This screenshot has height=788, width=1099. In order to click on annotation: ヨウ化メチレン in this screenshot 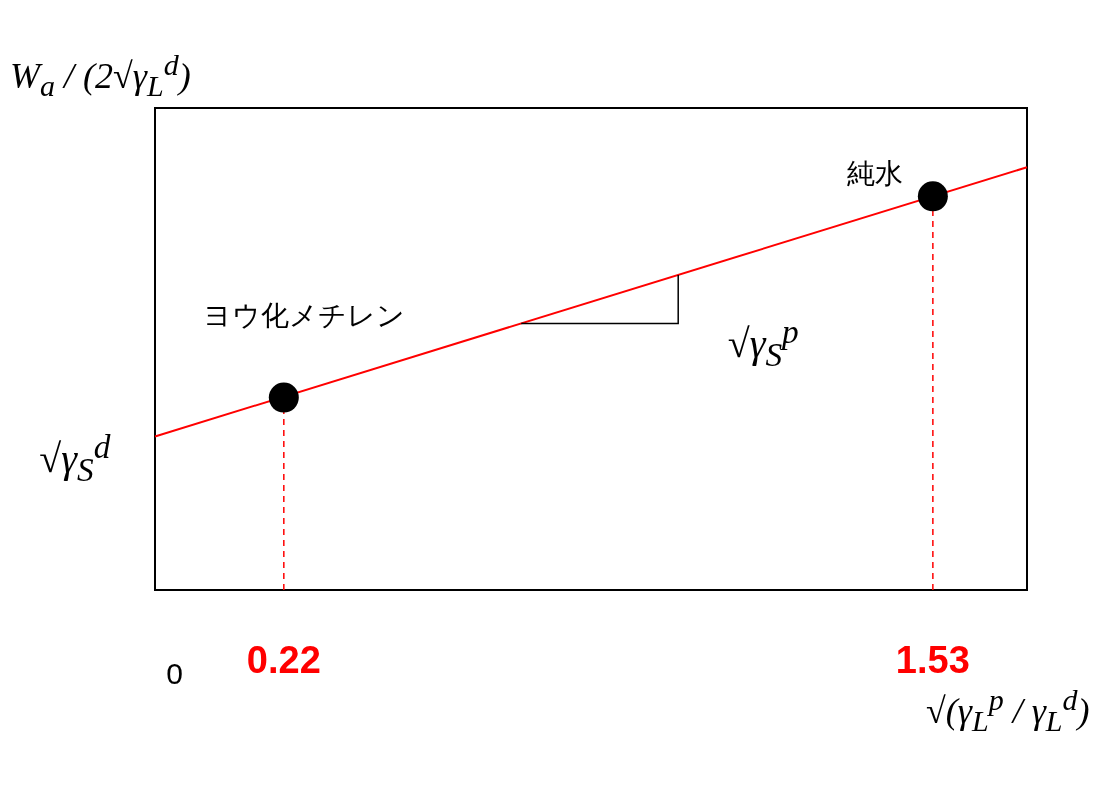, I will do `click(303, 315)`.